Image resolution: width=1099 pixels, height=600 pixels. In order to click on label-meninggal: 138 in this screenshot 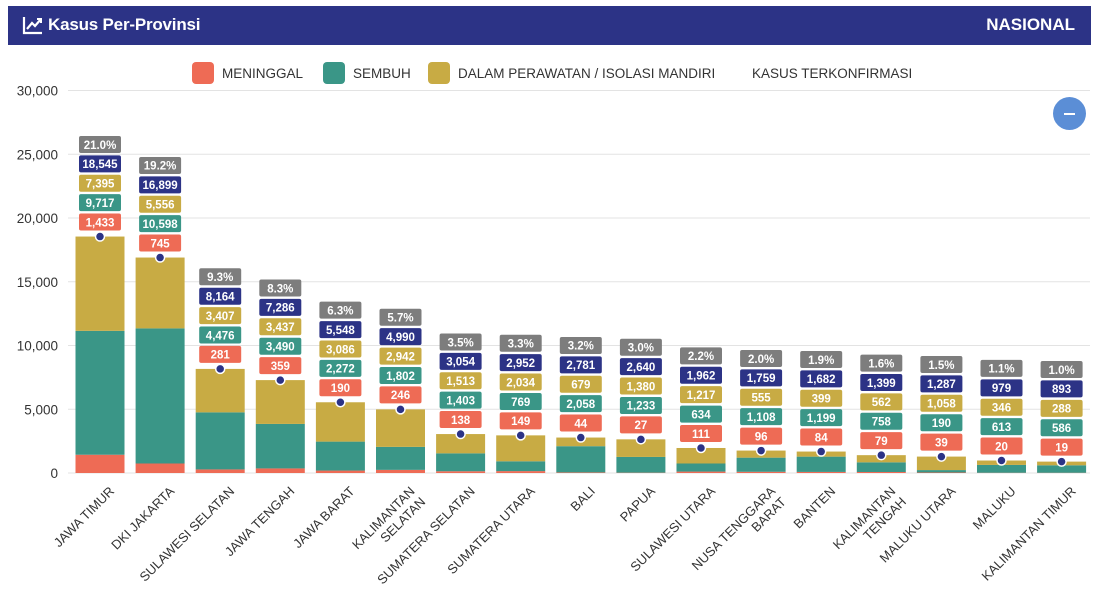, I will do `click(461, 421)`.